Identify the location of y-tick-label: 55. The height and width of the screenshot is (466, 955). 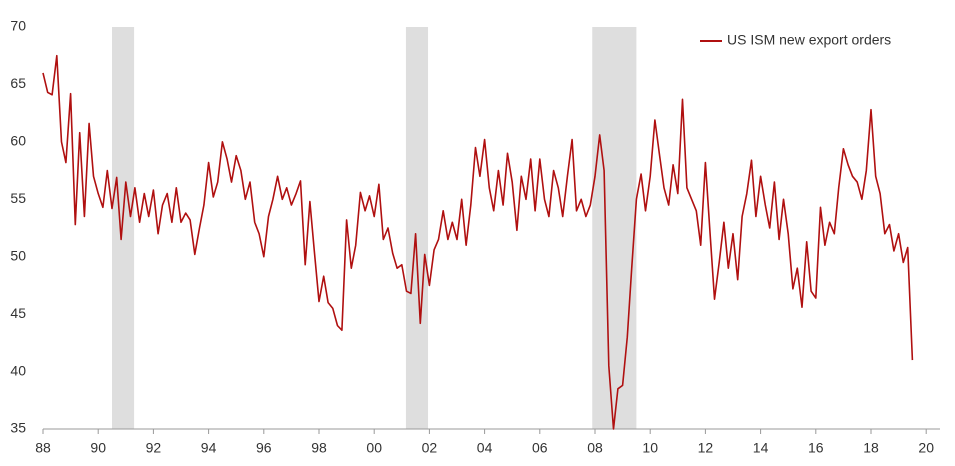
(18, 198).